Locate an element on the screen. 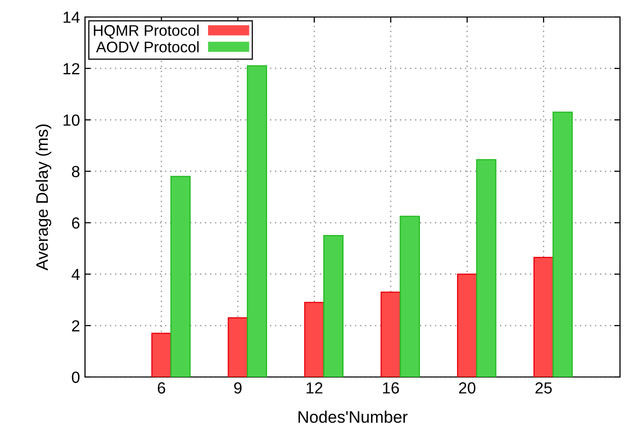 The image size is (625, 437). y-tick-label: 4 is located at coordinates (76, 274).